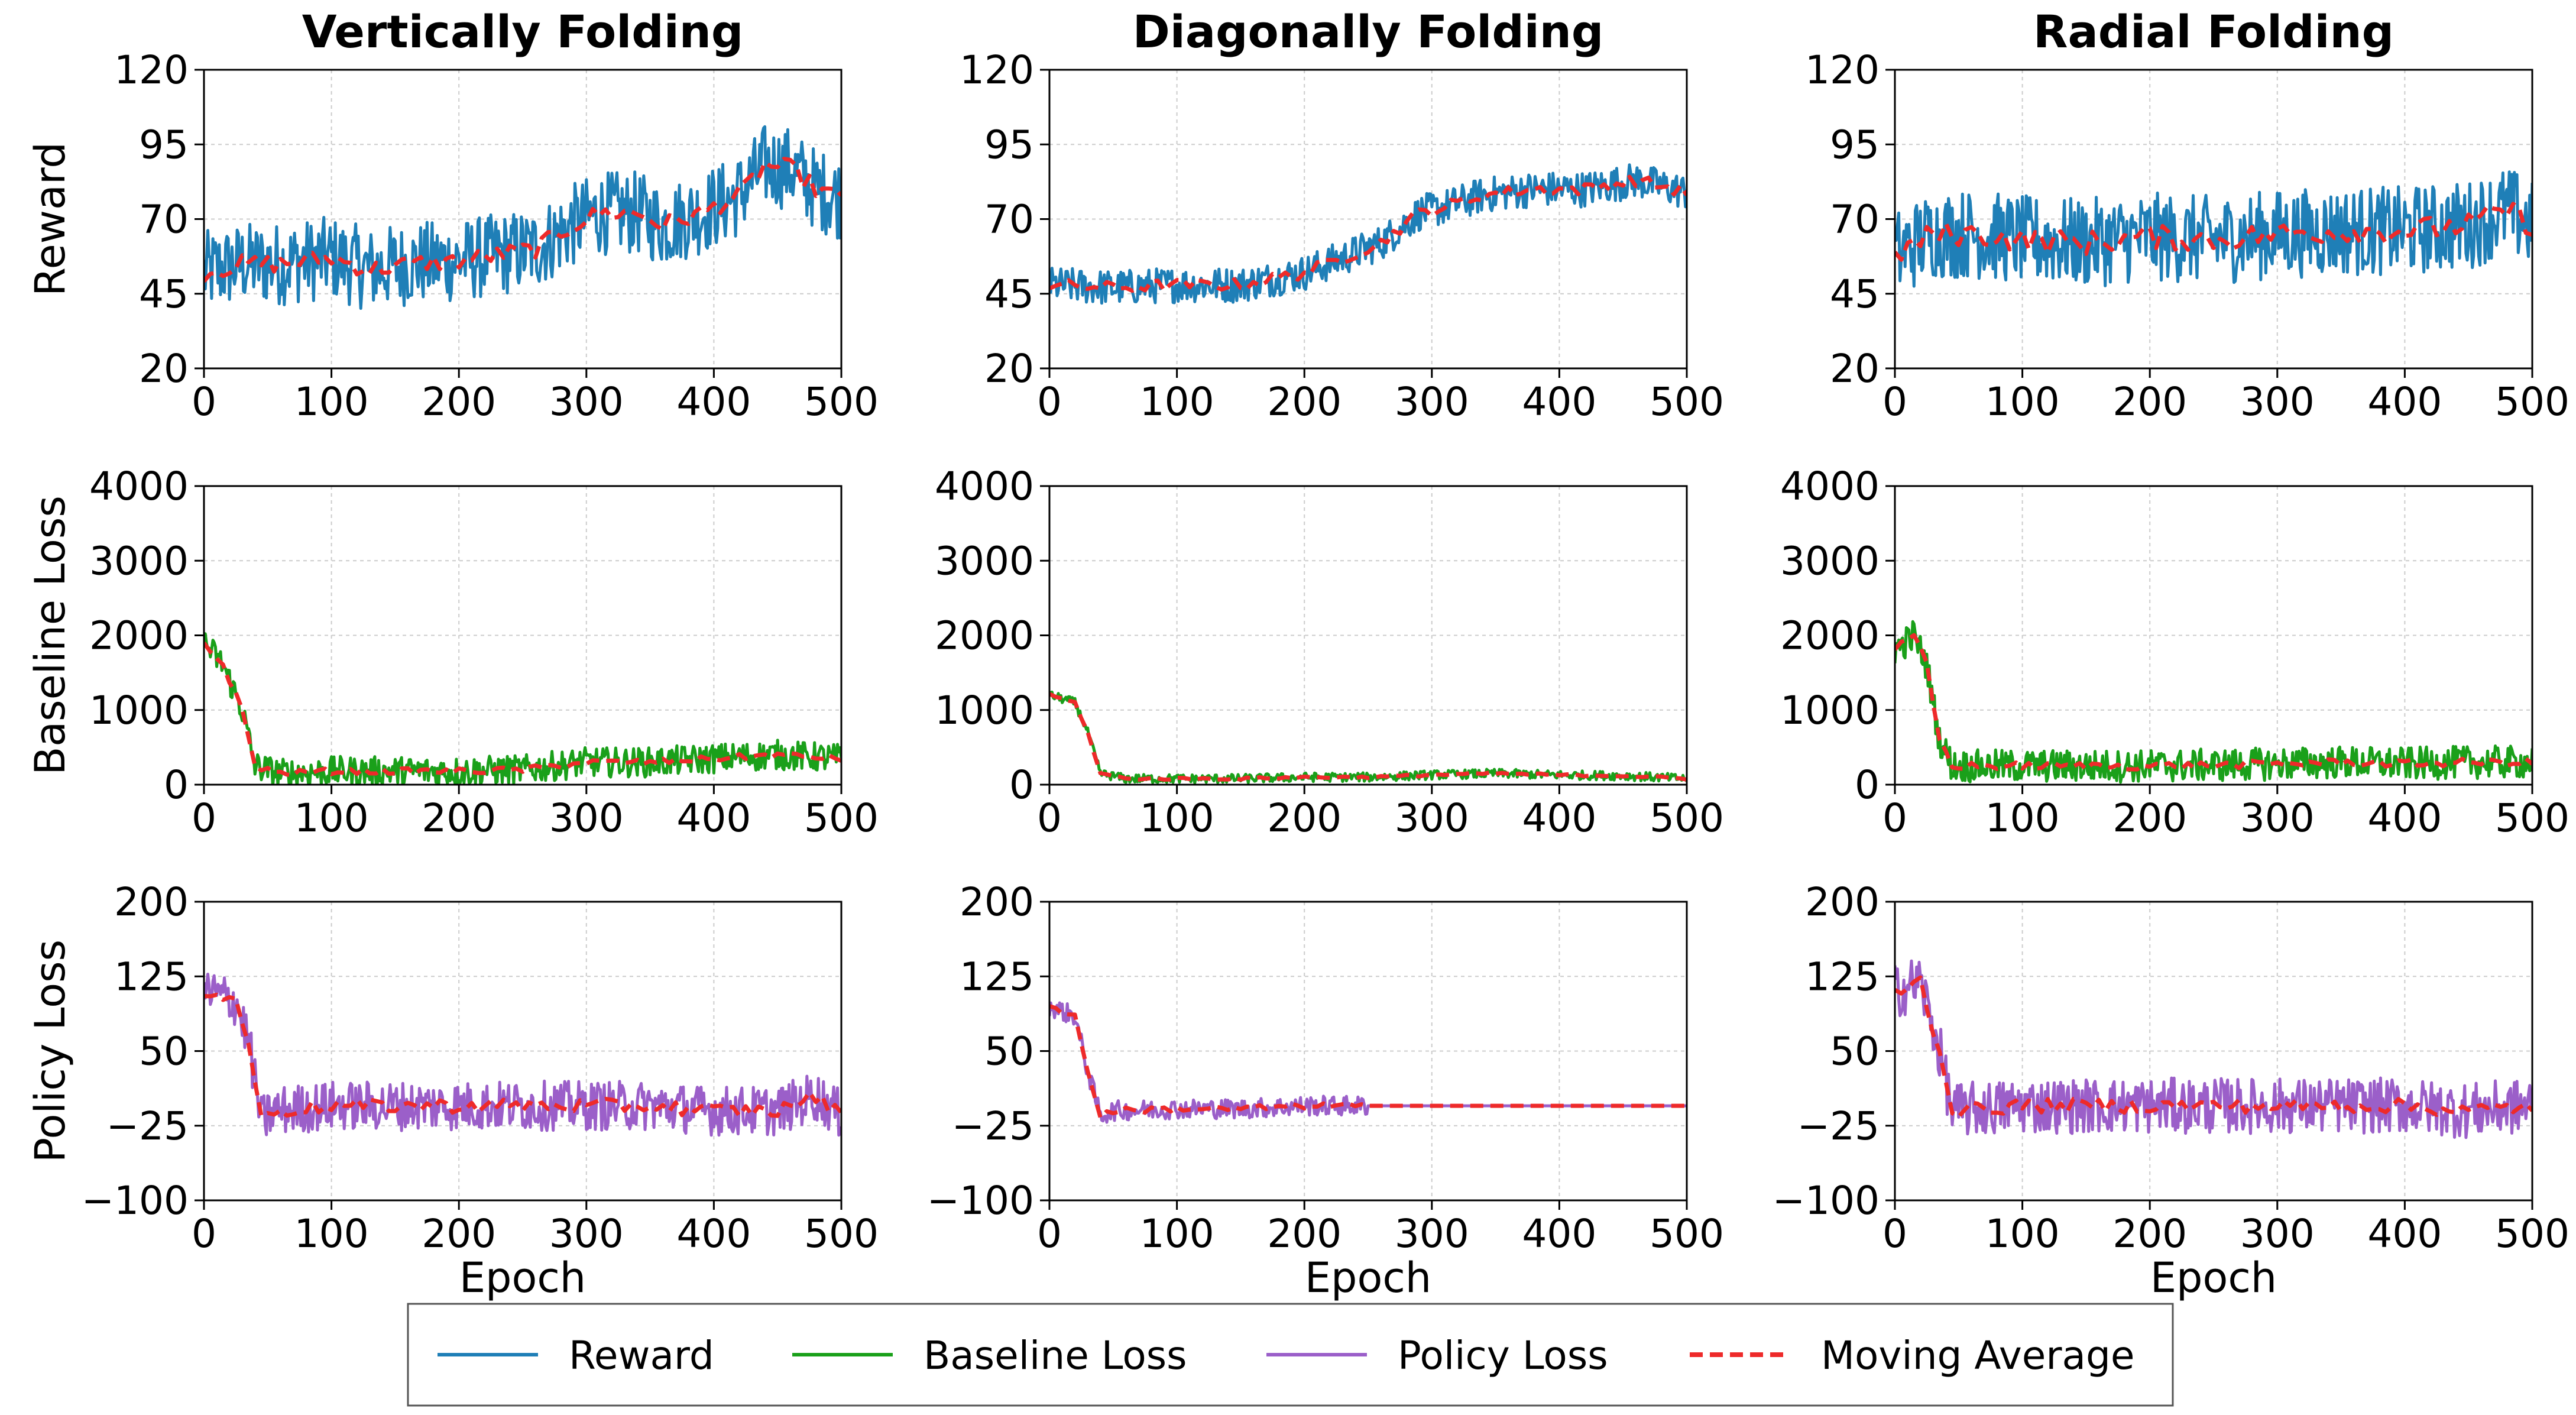  What do you see at coordinates (50, 1051) in the screenshot?
I see `y-axis-label: Policy Loss` at bounding box center [50, 1051].